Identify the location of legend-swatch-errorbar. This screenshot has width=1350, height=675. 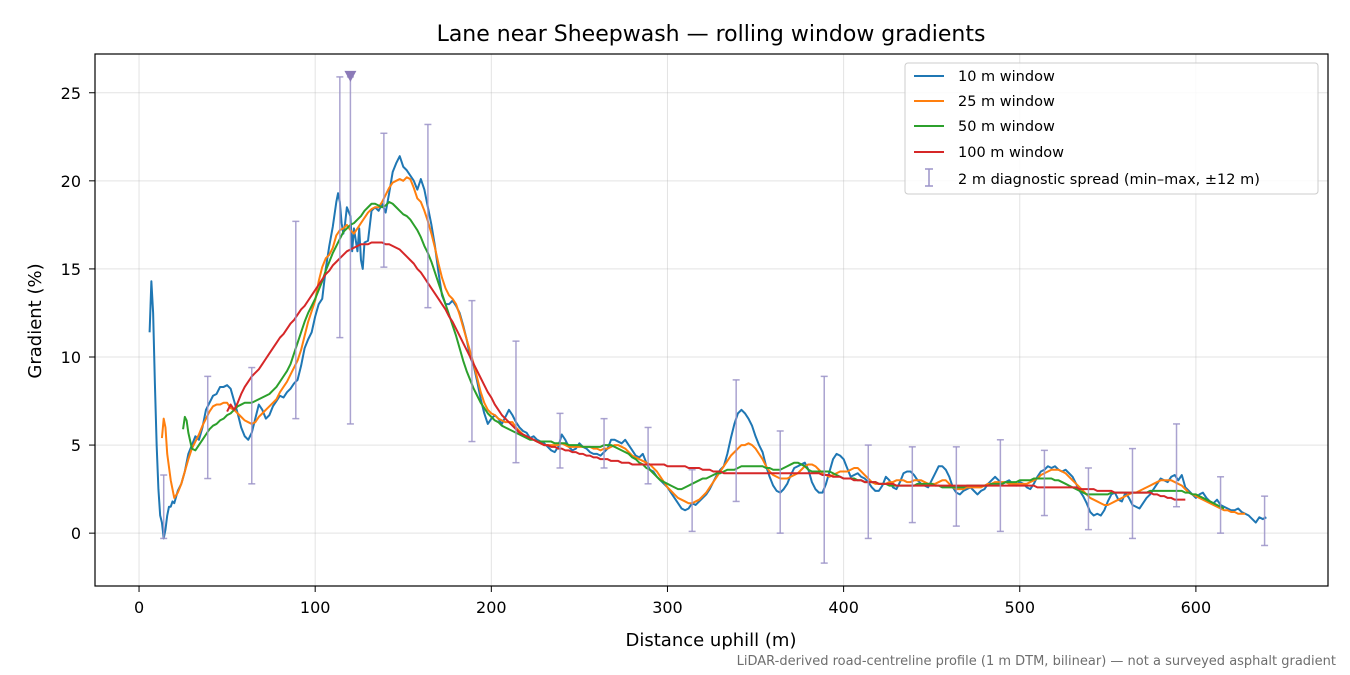
(929, 177).